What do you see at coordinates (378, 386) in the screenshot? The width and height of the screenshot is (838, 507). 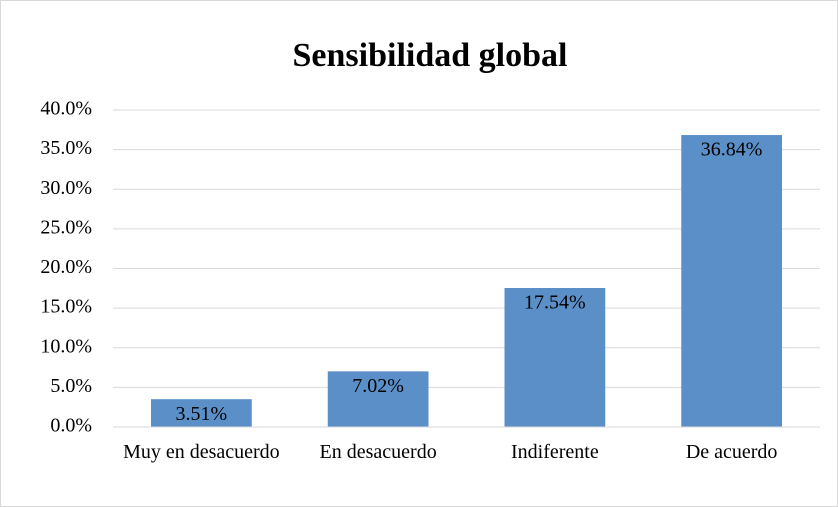 I see `data-label: 7.02%` at bounding box center [378, 386].